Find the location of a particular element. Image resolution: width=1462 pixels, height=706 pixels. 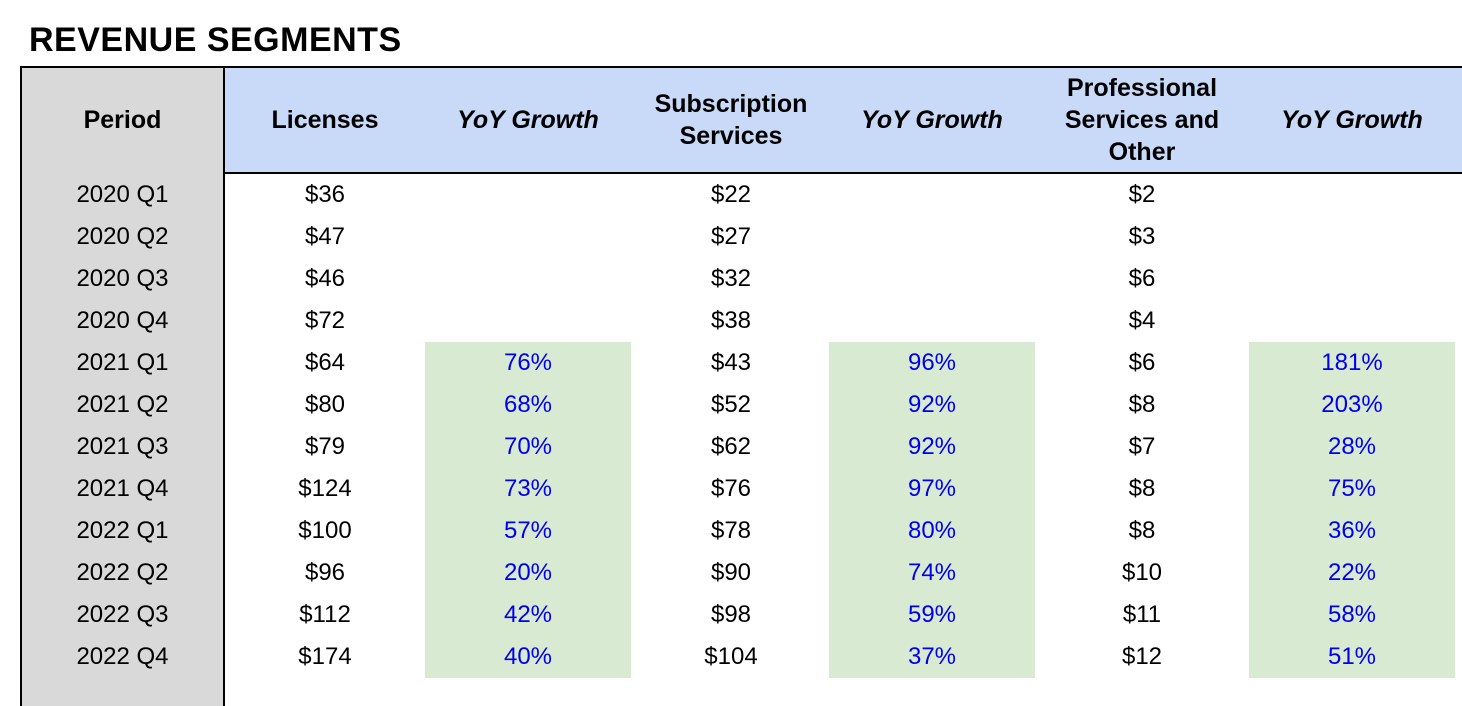

cell-subscription: $104 is located at coordinates (731, 656).